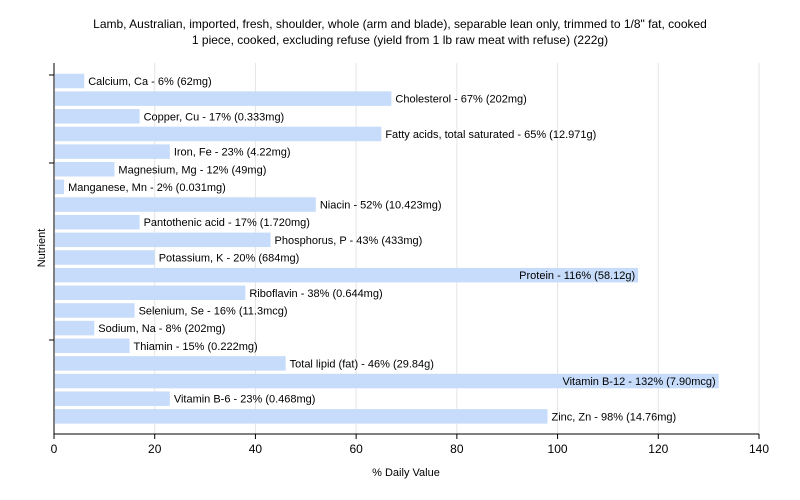 This screenshot has height=500, width=800. What do you see at coordinates (192, 170) in the screenshot?
I see `bar-label: Magnesium, Mg - 12% (49mg)` at bounding box center [192, 170].